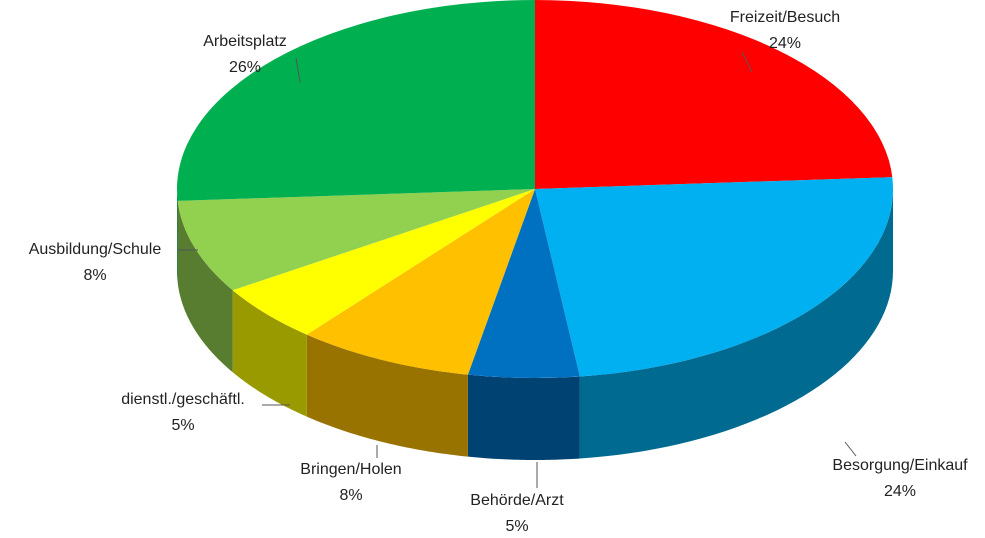  Describe the element at coordinates (245, 67) in the screenshot. I see `slice-value: 26%` at that location.